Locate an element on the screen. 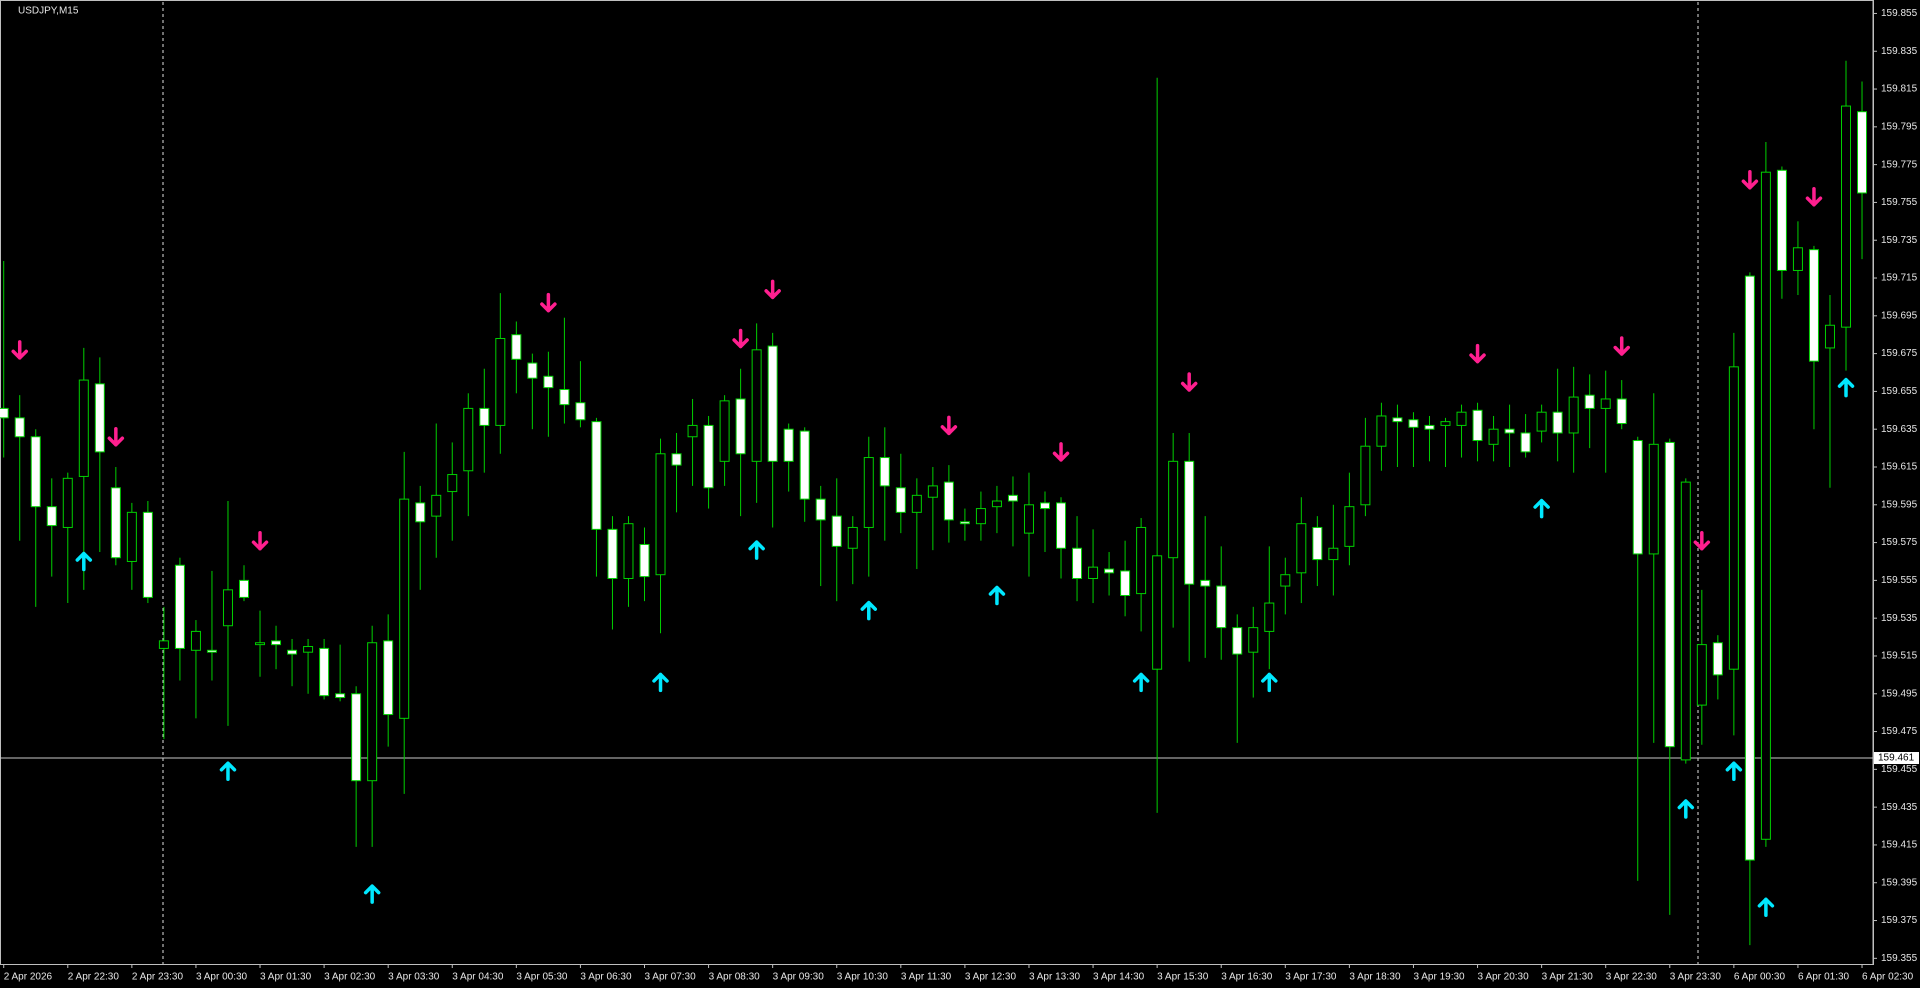 The image size is (1920, 988). y-tick-label: 159.415 is located at coordinates (1899, 845).